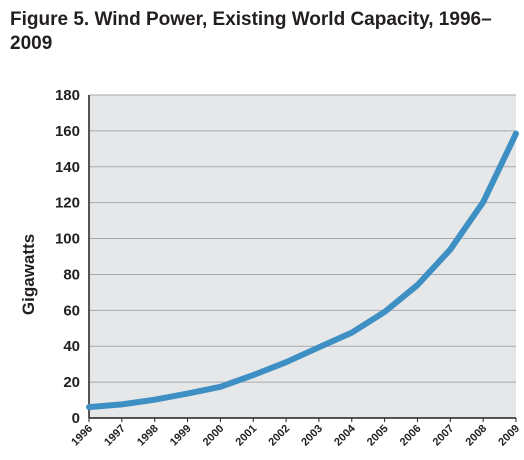  Describe the element at coordinates (476, 436) in the screenshot. I see `x-tick-label: 2008` at that location.